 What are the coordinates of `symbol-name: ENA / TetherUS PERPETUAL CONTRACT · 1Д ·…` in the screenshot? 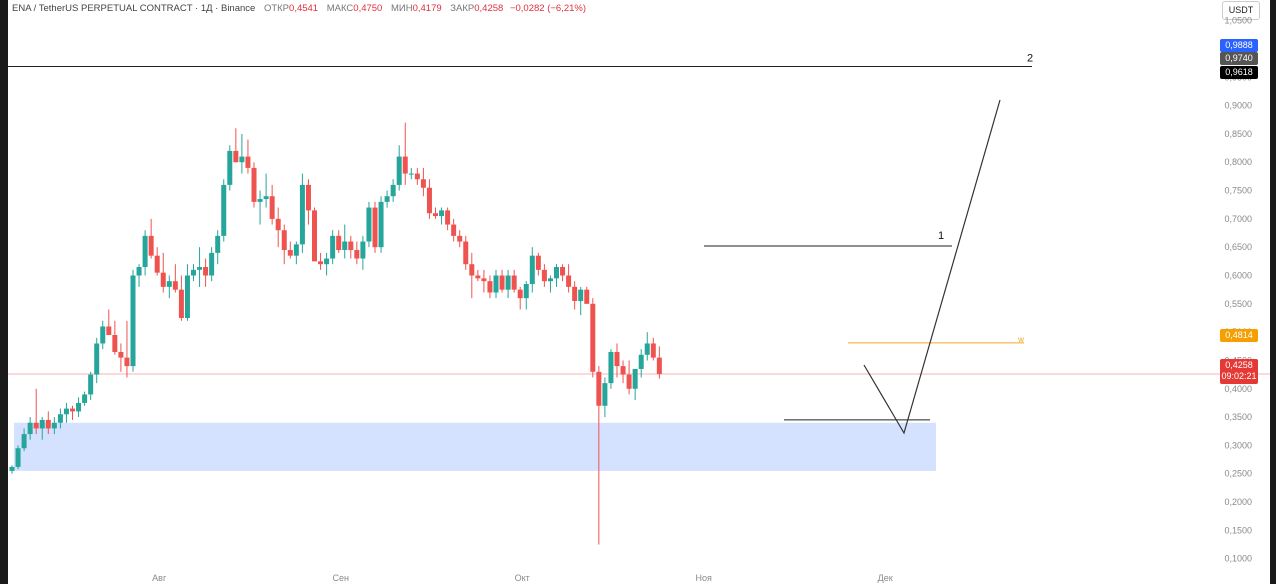 It's located at (134, 8).